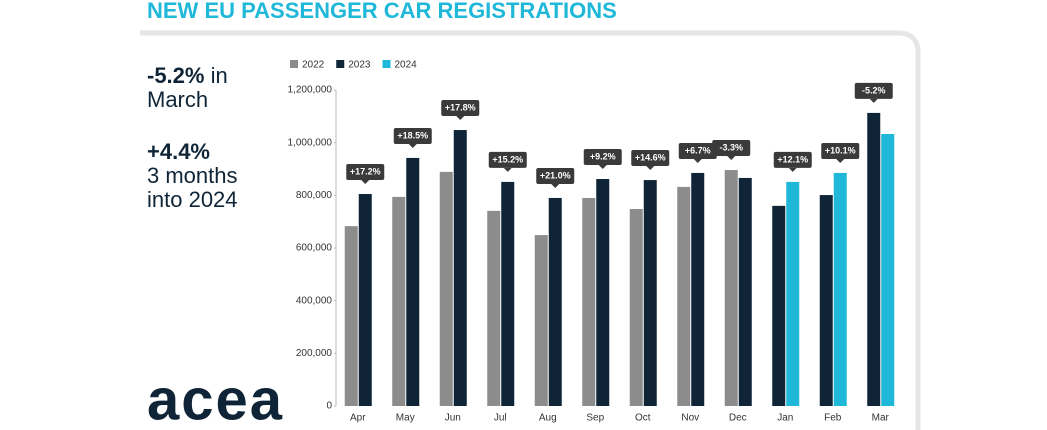 The width and height of the screenshot is (1047, 430). I want to click on x-tick-label: Mar, so click(881, 418).